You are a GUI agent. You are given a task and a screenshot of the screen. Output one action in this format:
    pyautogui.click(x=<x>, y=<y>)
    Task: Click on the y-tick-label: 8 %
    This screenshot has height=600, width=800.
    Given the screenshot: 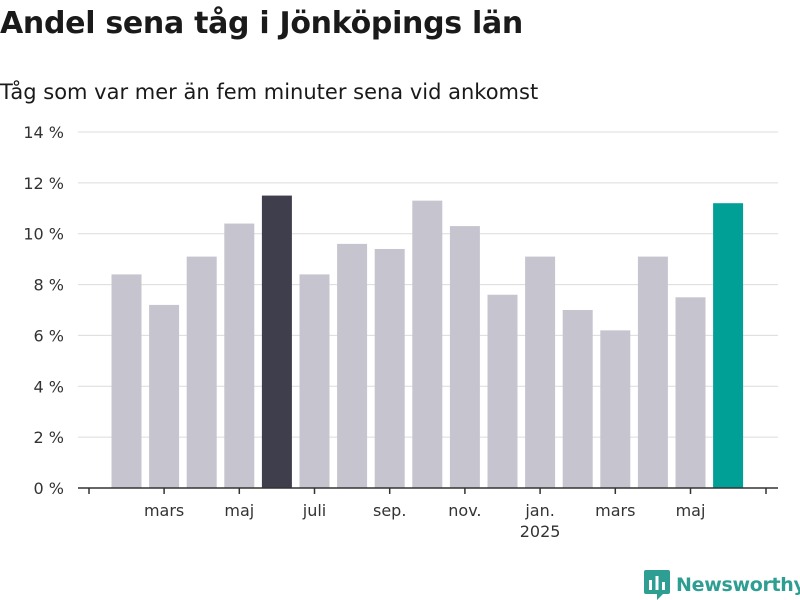 What is the action you would take?
    pyautogui.click(x=49, y=285)
    